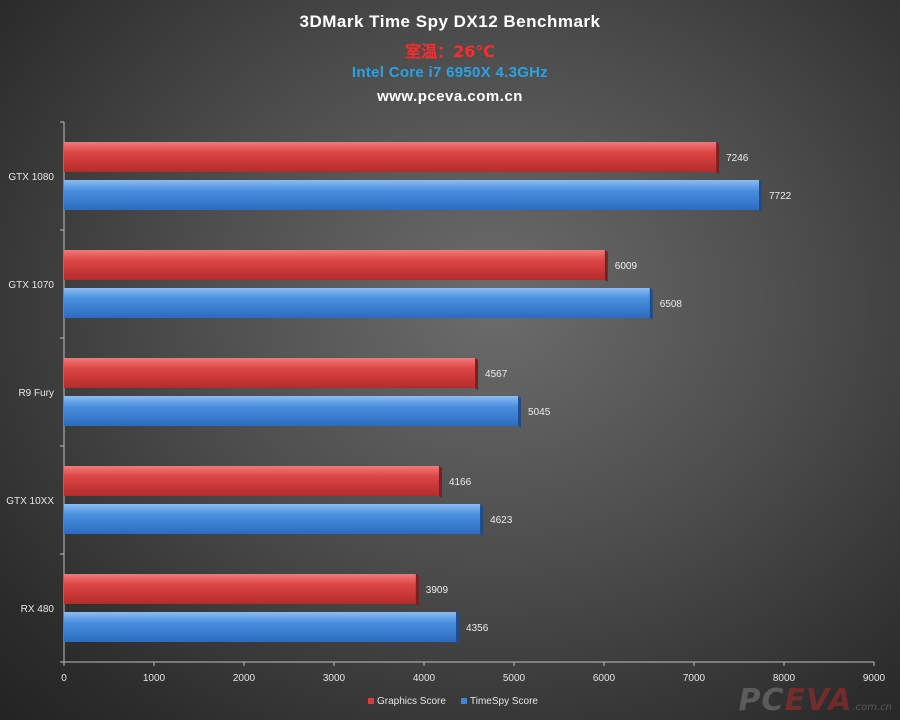  I want to click on x-tick-label: 2000, so click(244, 678).